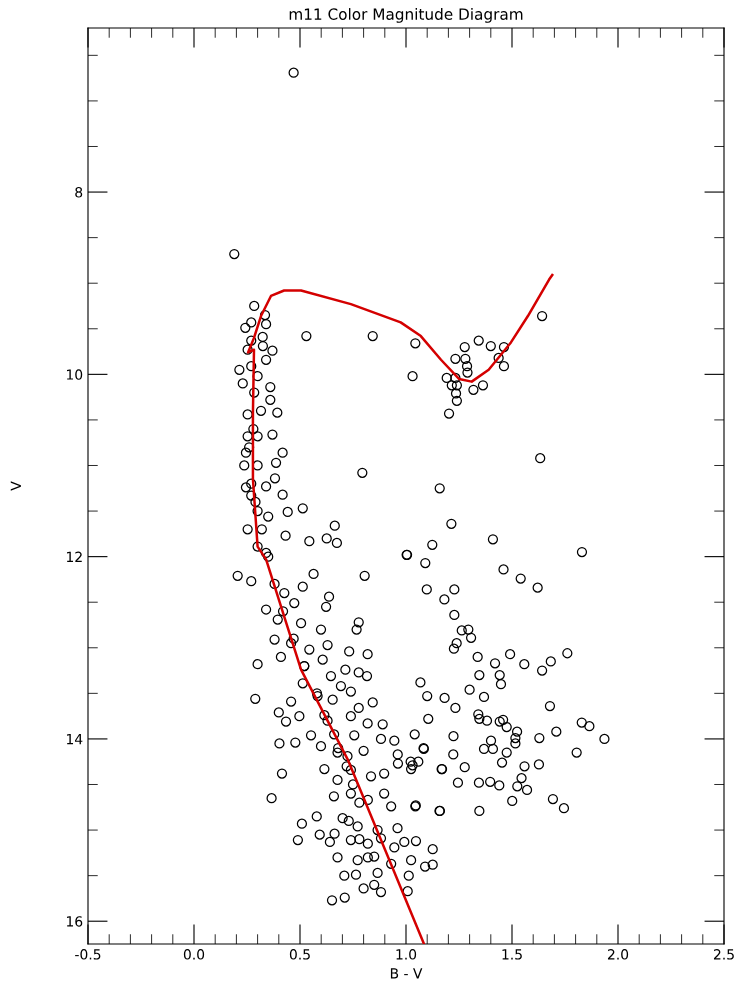  I want to click on x-tick-label: -0.5, so click(88, 954).